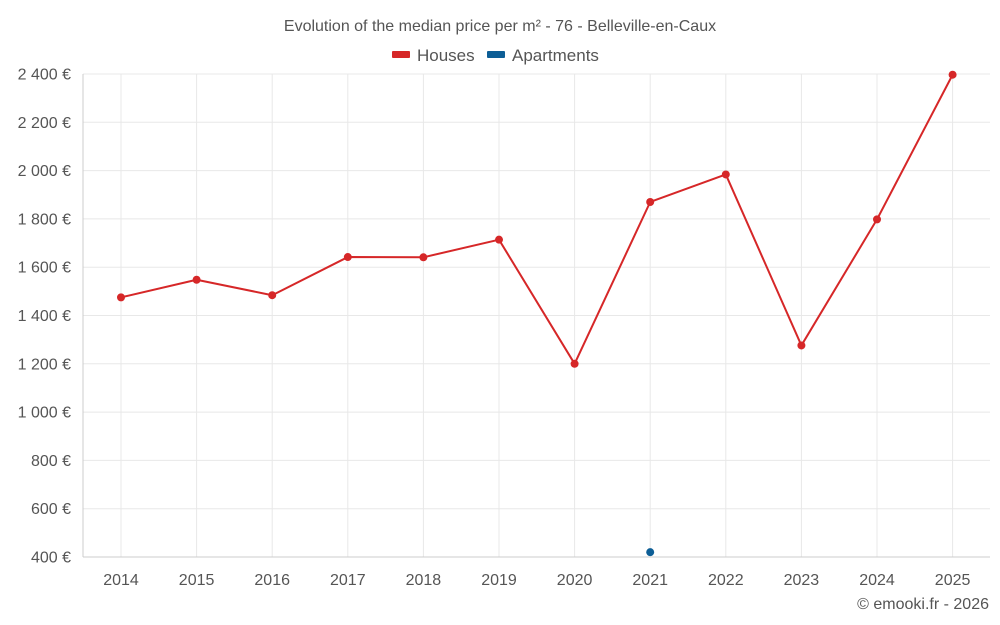 This screenshot has height=625, width=1000. What do you see at coordinates (650, 580) in the screenshot?
I see `x-tick-label: 2021` at bounding box center [650, 580].